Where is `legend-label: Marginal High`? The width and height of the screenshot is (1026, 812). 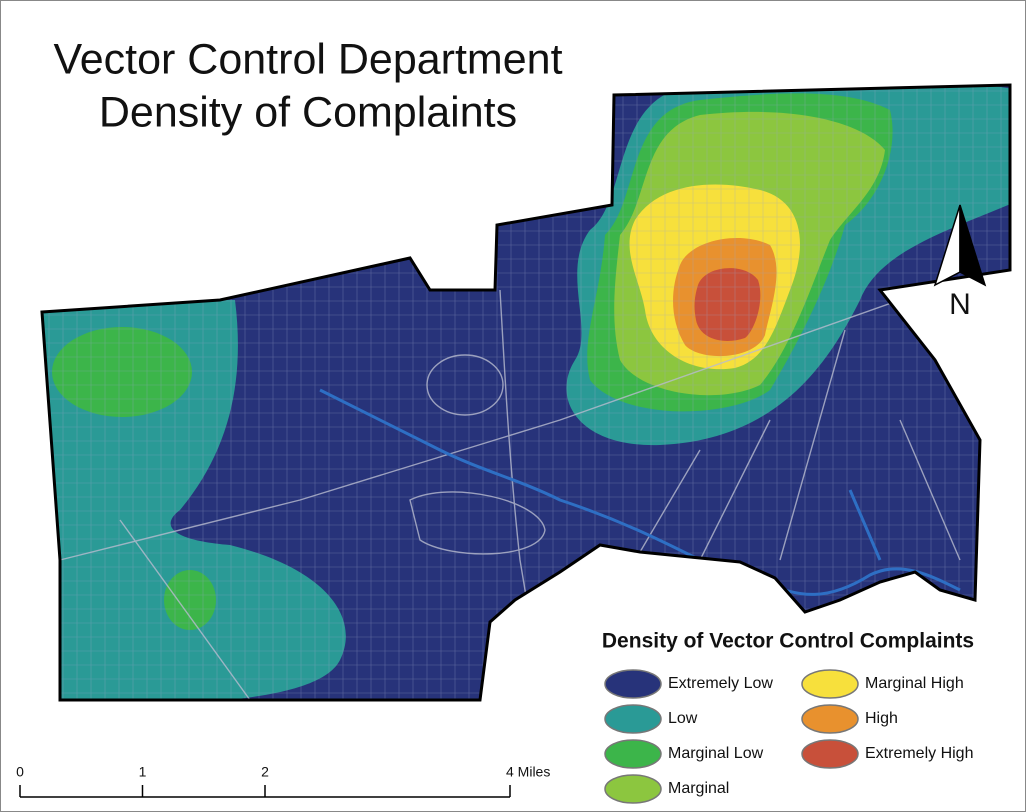
legend-label: Marginal High is located at coordinates (914, 683).